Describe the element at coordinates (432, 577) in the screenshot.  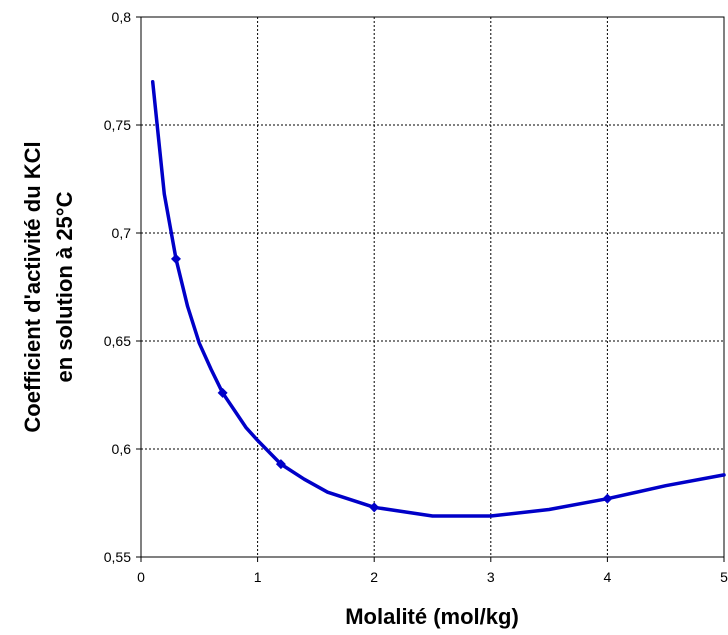
I see `x-tick-labels: 0 1 2 3 4 5` at that location.